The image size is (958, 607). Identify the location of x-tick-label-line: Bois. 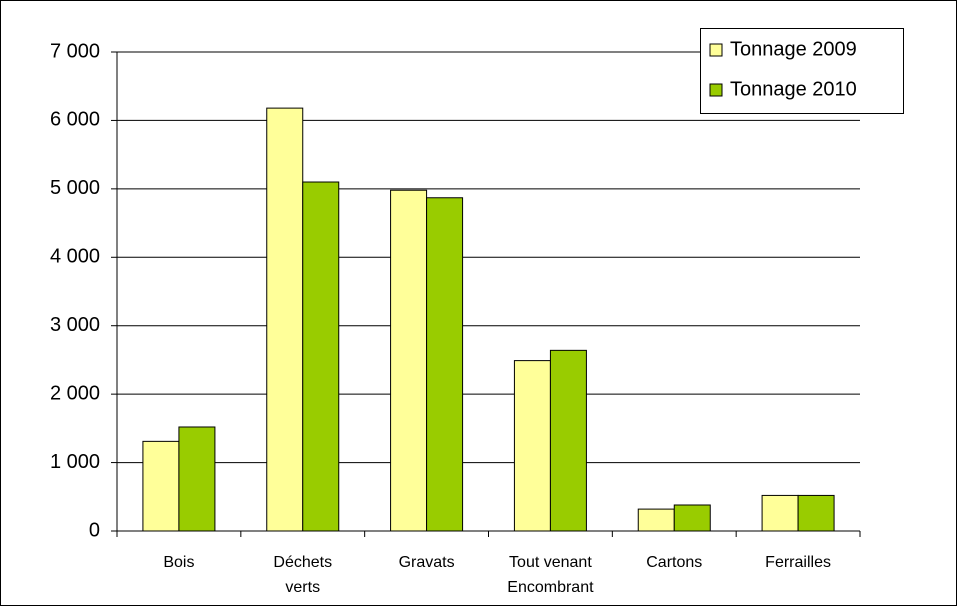
(178, 562).